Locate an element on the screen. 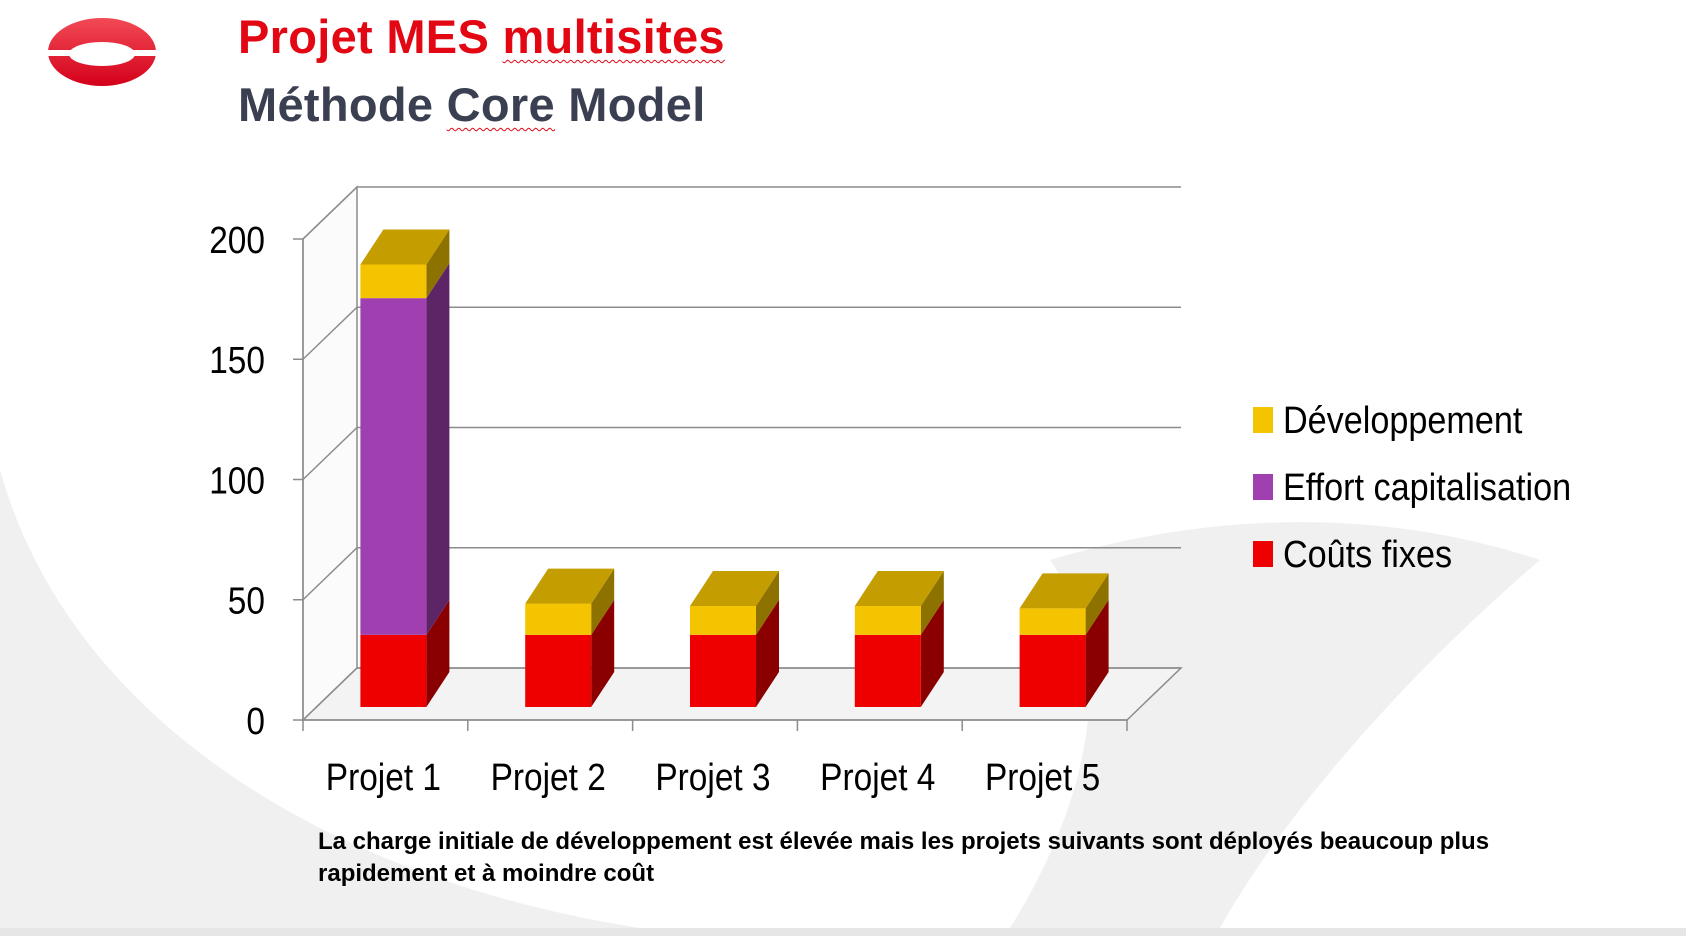  slide-subtitle-part1: Méthode is located at coordinates (342, 104).